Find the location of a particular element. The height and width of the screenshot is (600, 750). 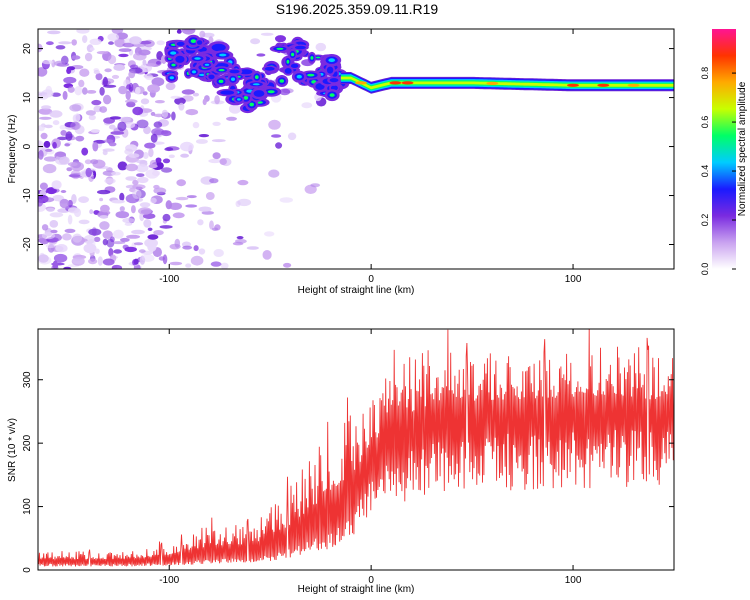

spec-x-tick-label: 100 is located at coordinates (573, 279).